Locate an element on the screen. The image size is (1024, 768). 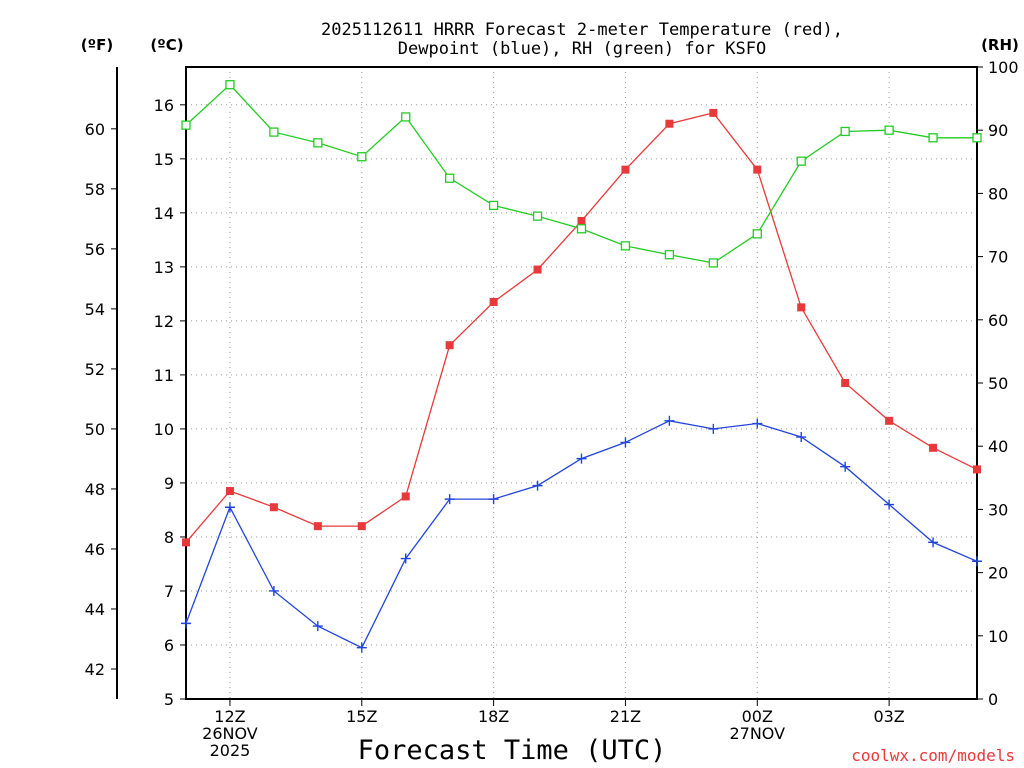
fahrenheit-tick-label: 58 is located at coordinates (95, 189).